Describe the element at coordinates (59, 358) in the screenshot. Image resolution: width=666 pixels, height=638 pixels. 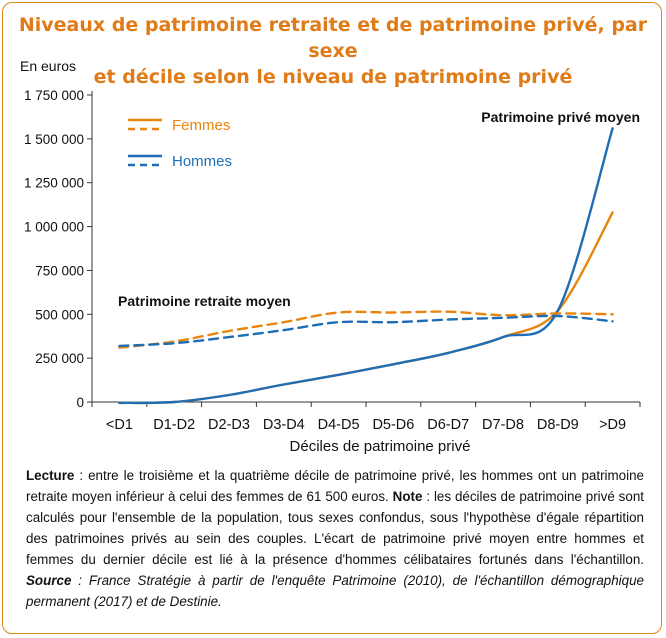
I see `y-tick-label: 250 000` at that location.